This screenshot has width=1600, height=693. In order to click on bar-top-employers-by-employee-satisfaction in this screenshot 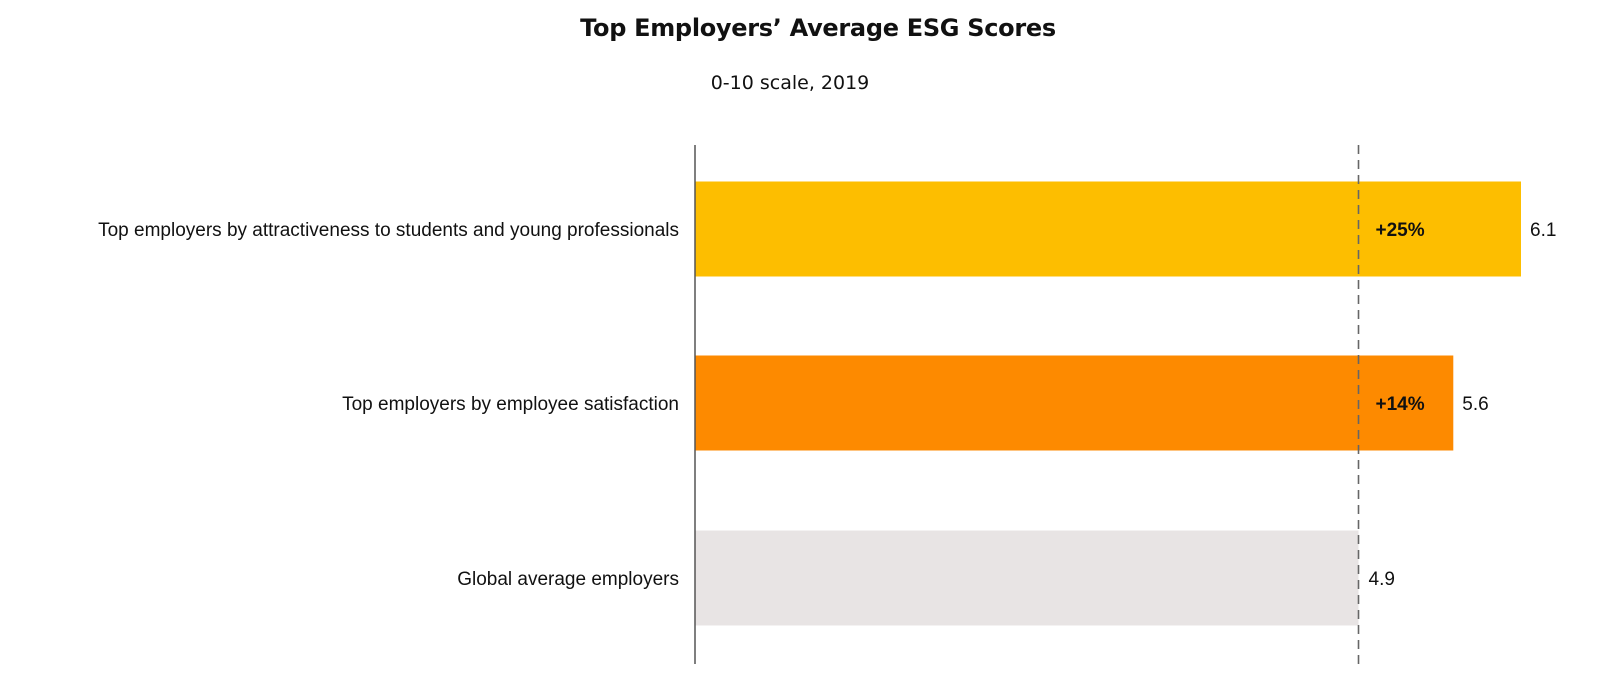, I will do `click(1074, 403)`.